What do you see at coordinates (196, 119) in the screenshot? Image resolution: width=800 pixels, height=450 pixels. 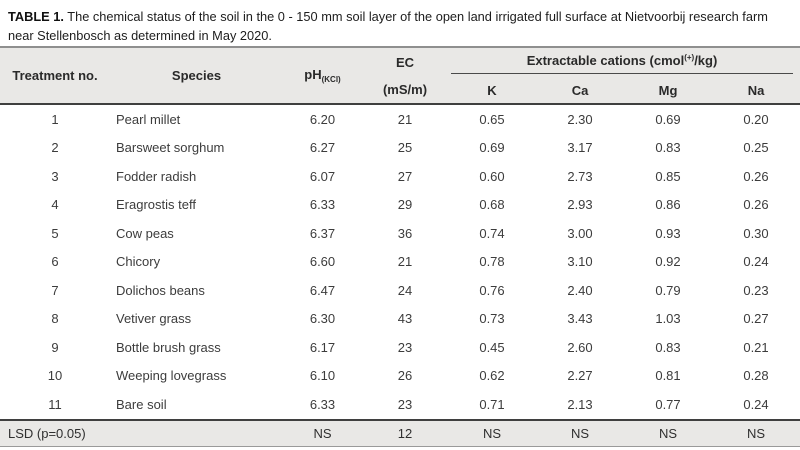 I see `cell-species: Pearl millet` at bounding box center [196, 119].